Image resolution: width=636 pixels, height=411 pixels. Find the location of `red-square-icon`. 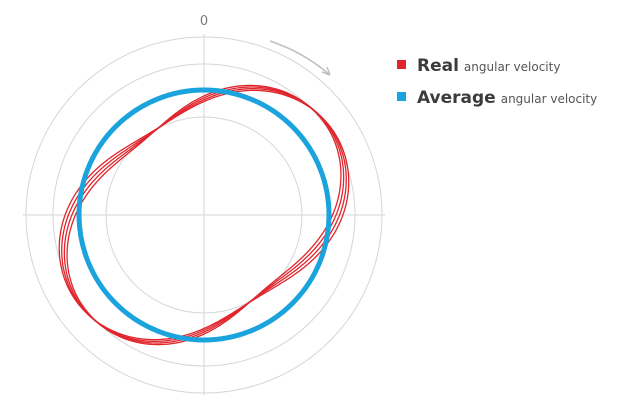

red-square-icon is located at coordinates (401, 64).